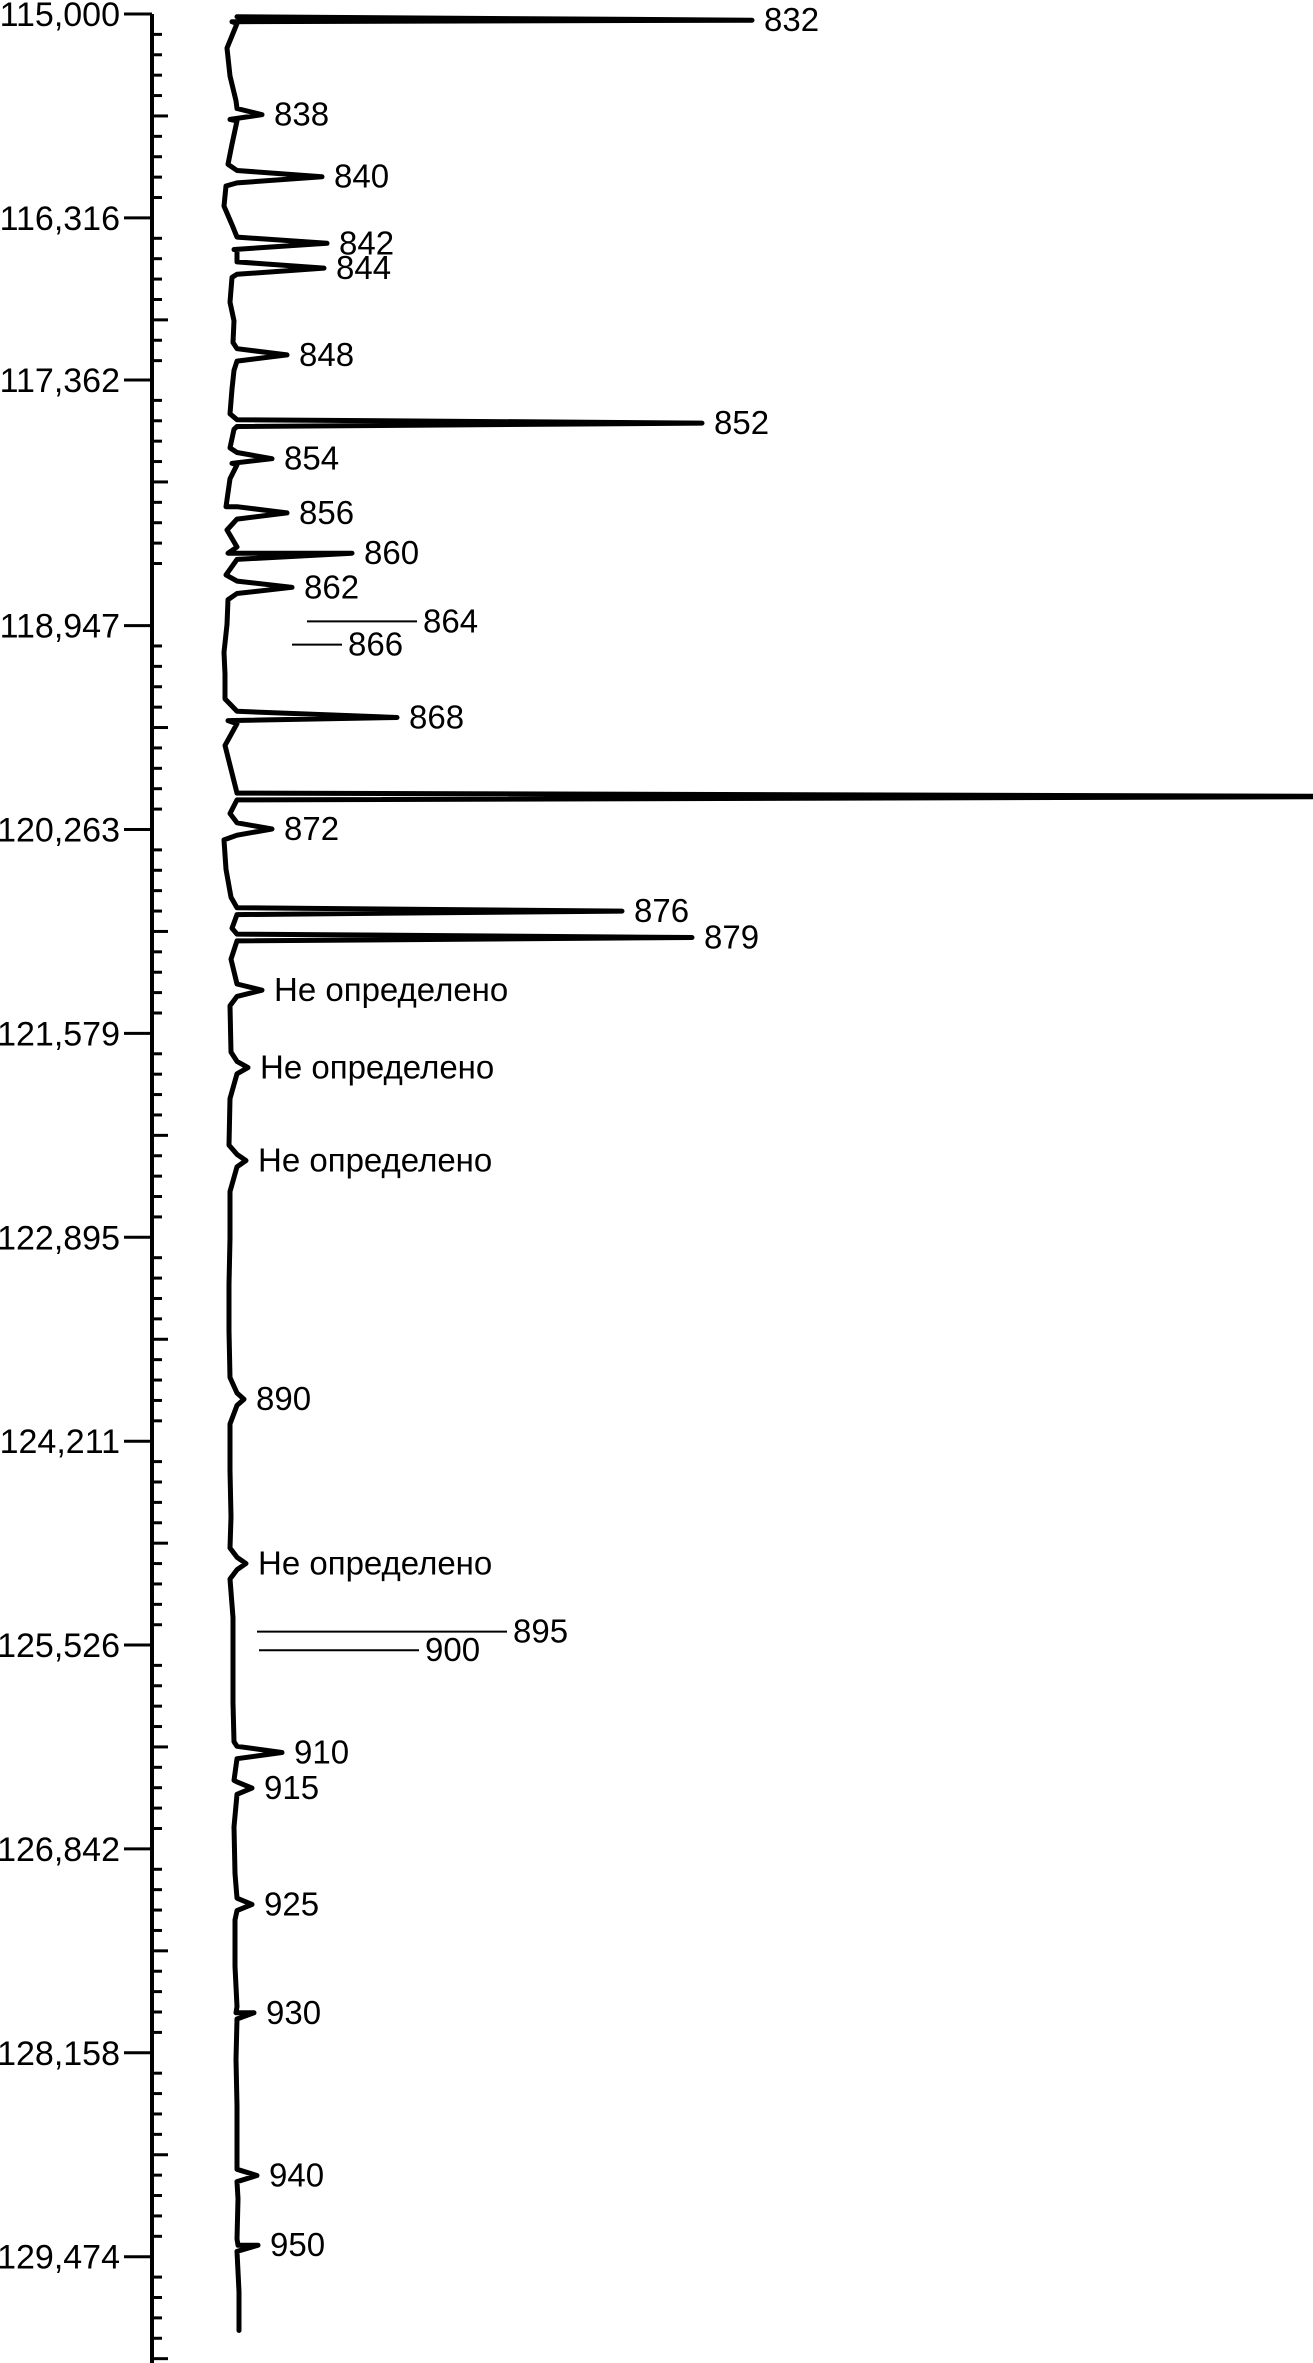  What do you see at coordinates (60, 830) in the screenshot?
I see `y-tick-label: 120,263` at bounding box center [60, 830].